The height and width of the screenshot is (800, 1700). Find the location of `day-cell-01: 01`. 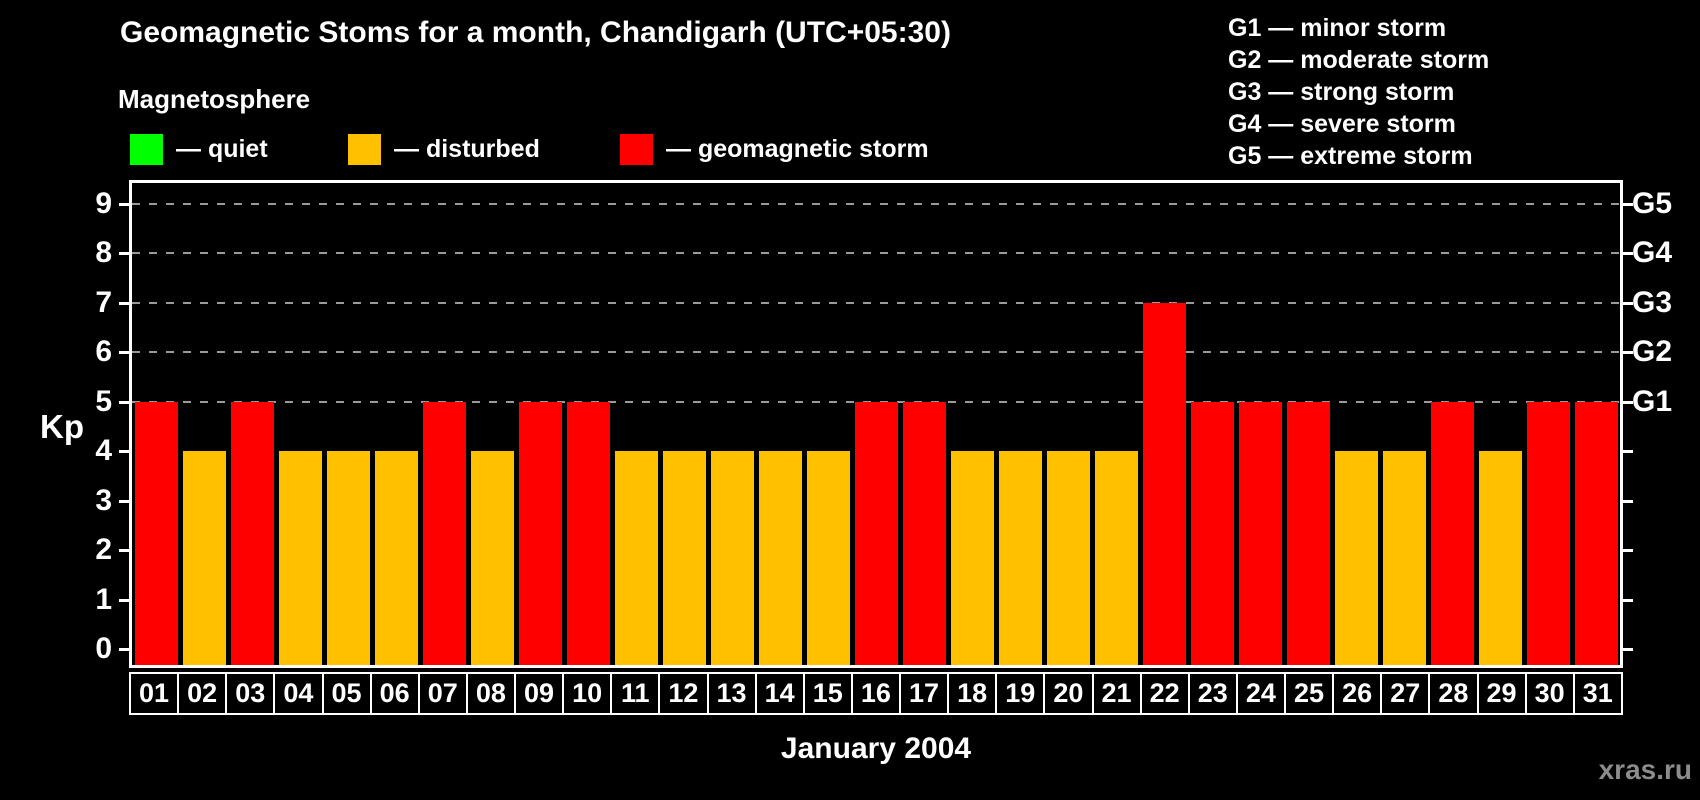

day-cell-01: 01 is located at coordinates (154, 693).